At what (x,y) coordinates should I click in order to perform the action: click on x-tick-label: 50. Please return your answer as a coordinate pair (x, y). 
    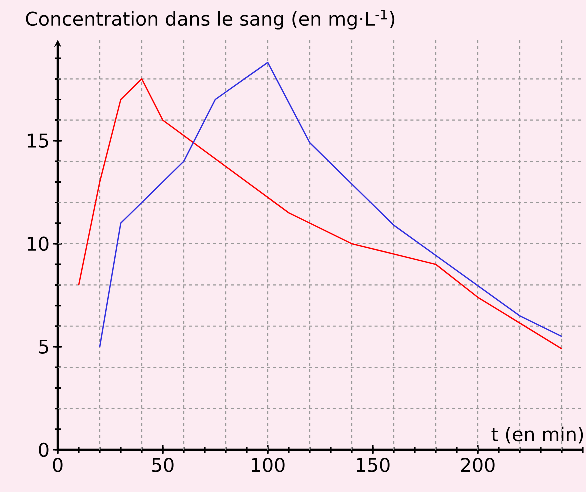
    Looking at the image, I should click on (163, 465).